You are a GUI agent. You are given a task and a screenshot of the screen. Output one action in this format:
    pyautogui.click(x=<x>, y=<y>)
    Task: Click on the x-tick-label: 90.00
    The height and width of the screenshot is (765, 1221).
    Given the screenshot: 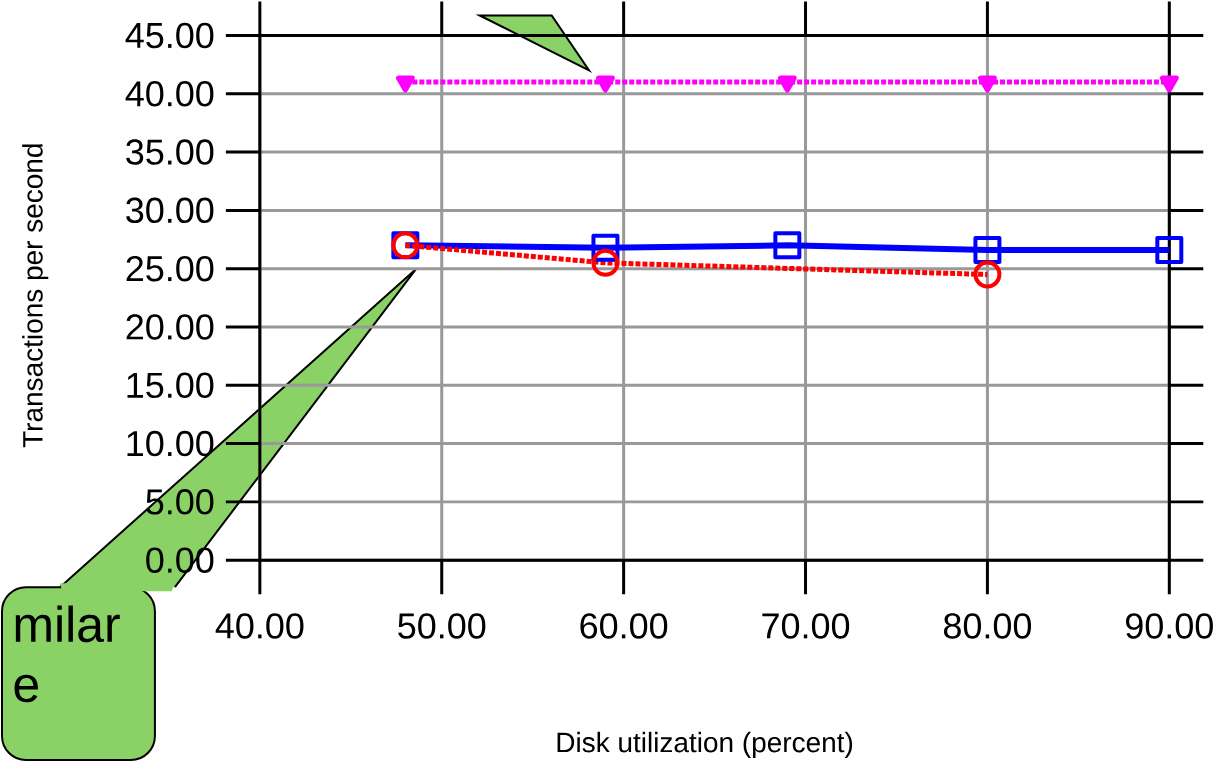 What is the action you would take?
    pyautogui.click(x=1169, y=626)
    